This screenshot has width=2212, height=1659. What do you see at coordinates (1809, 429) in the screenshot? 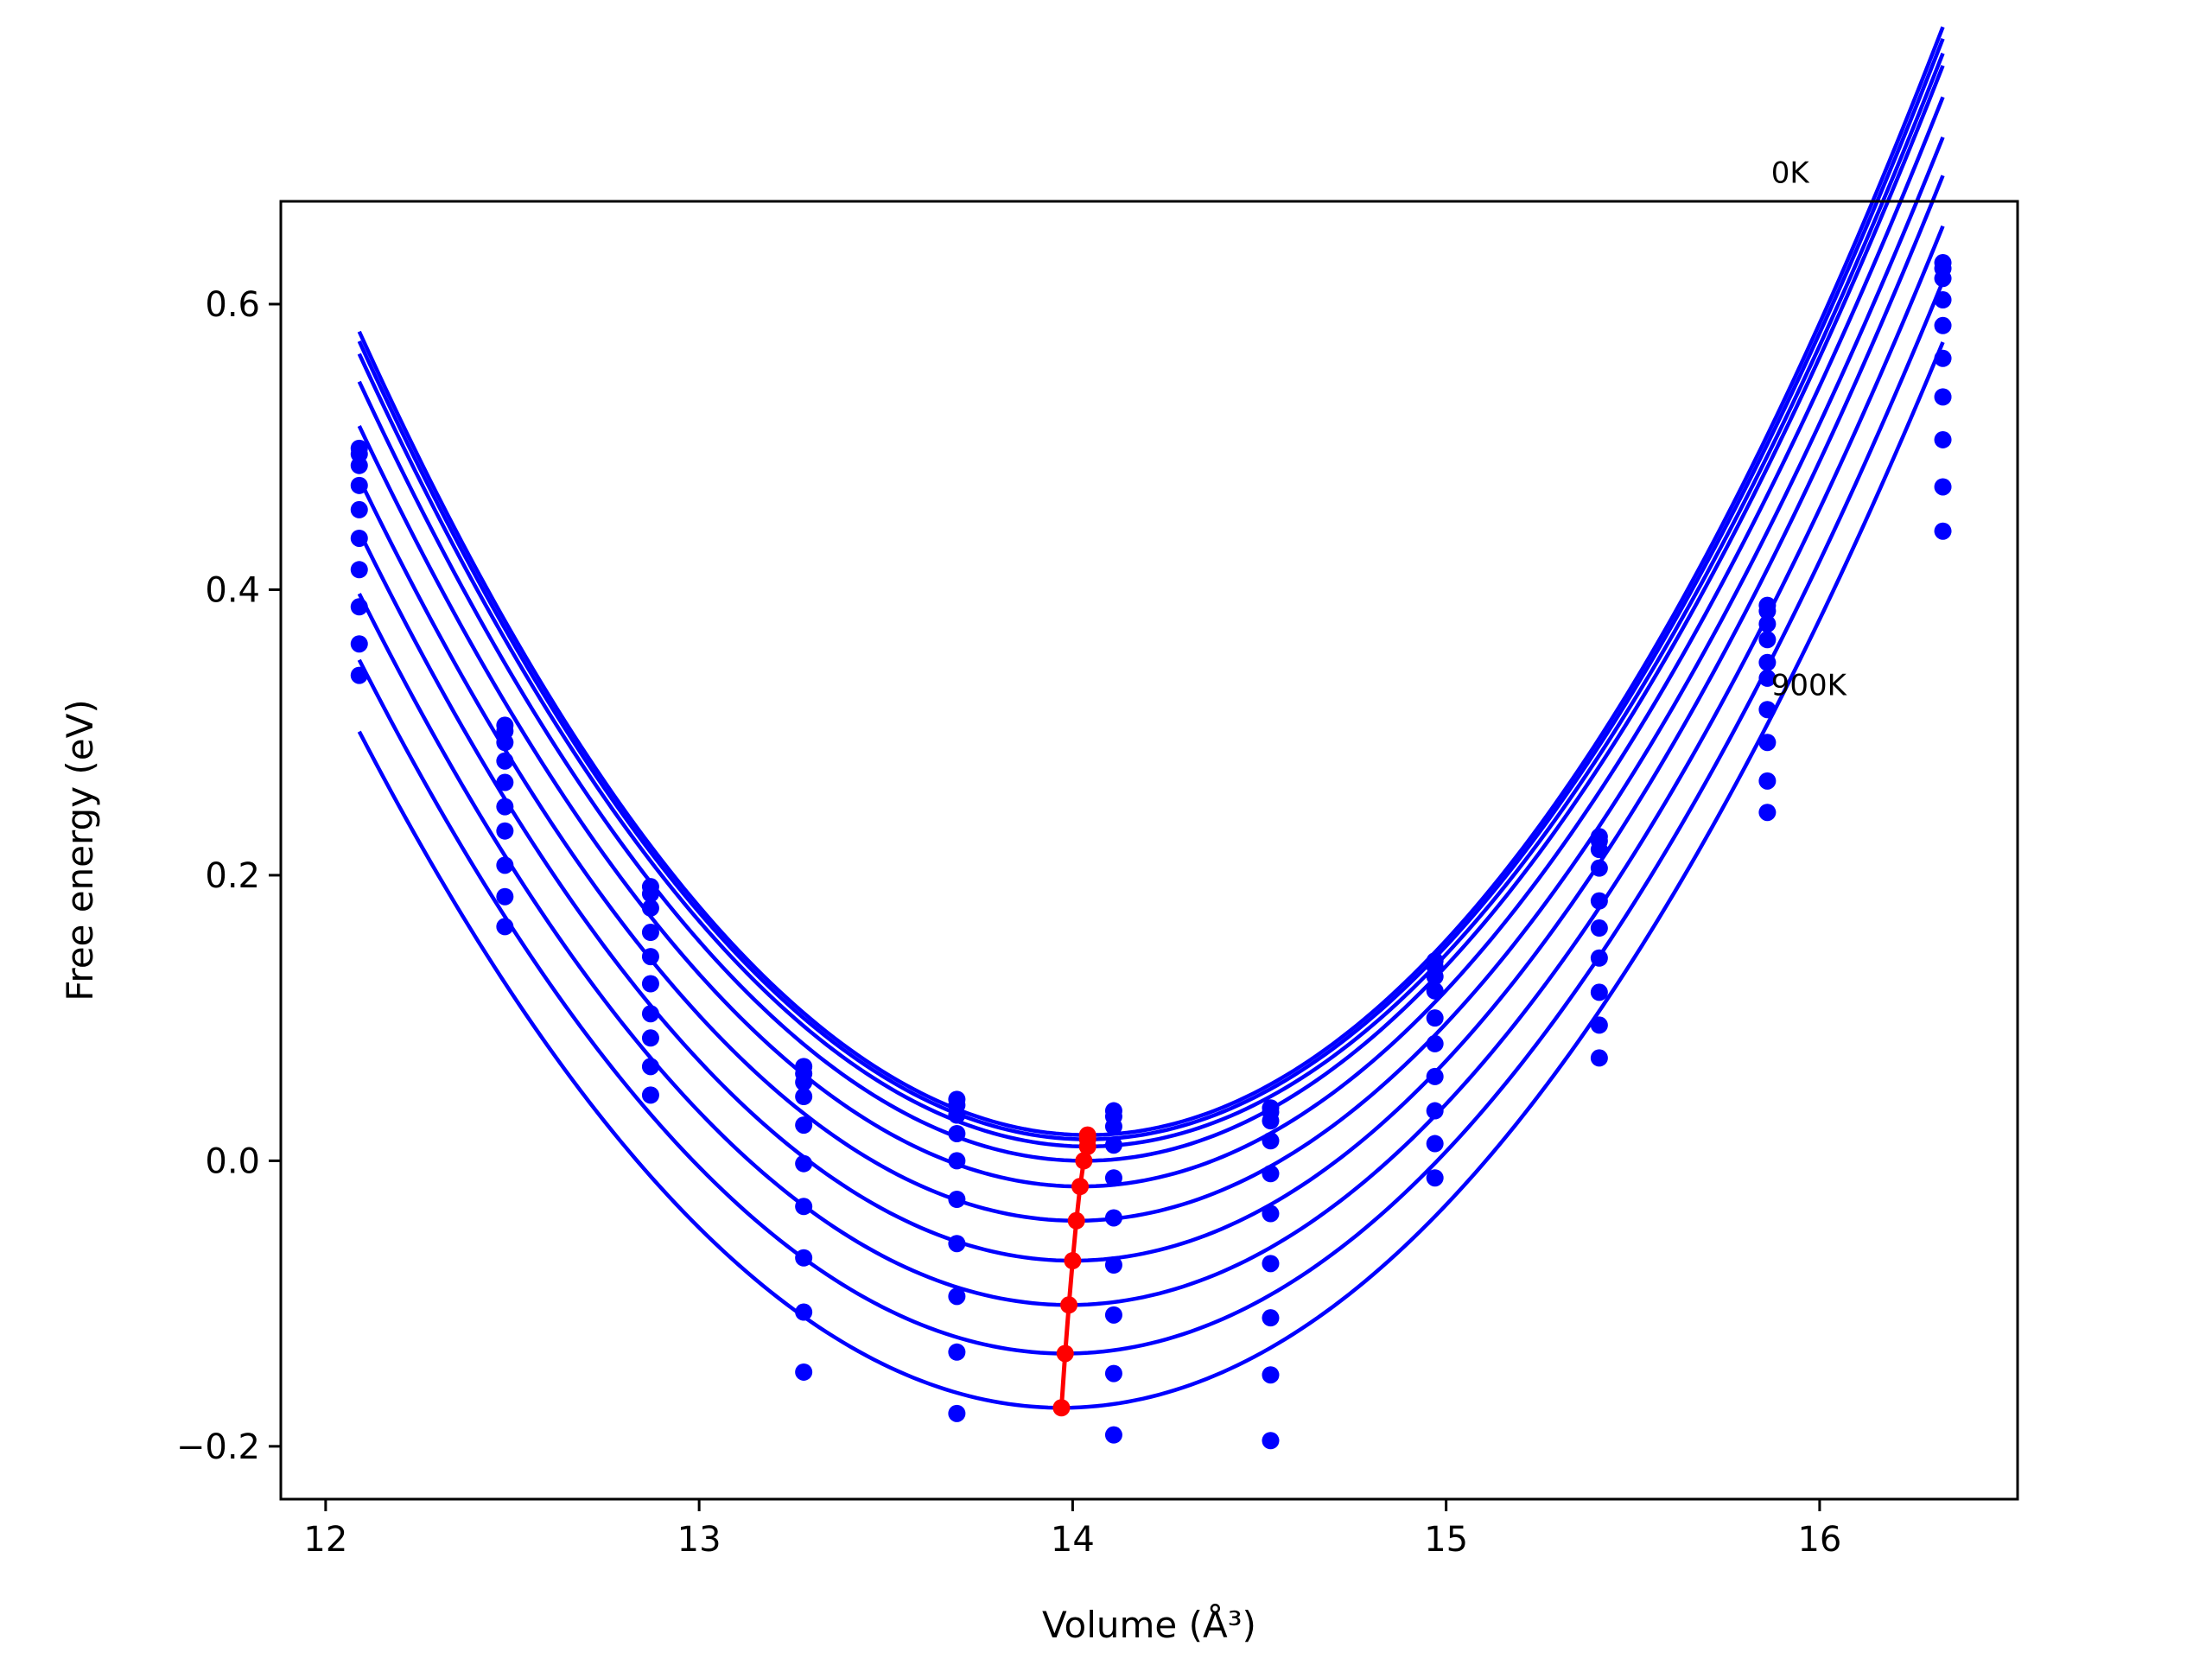
I see `annotations: 0K 900K` at bounding box center [1809, 429].